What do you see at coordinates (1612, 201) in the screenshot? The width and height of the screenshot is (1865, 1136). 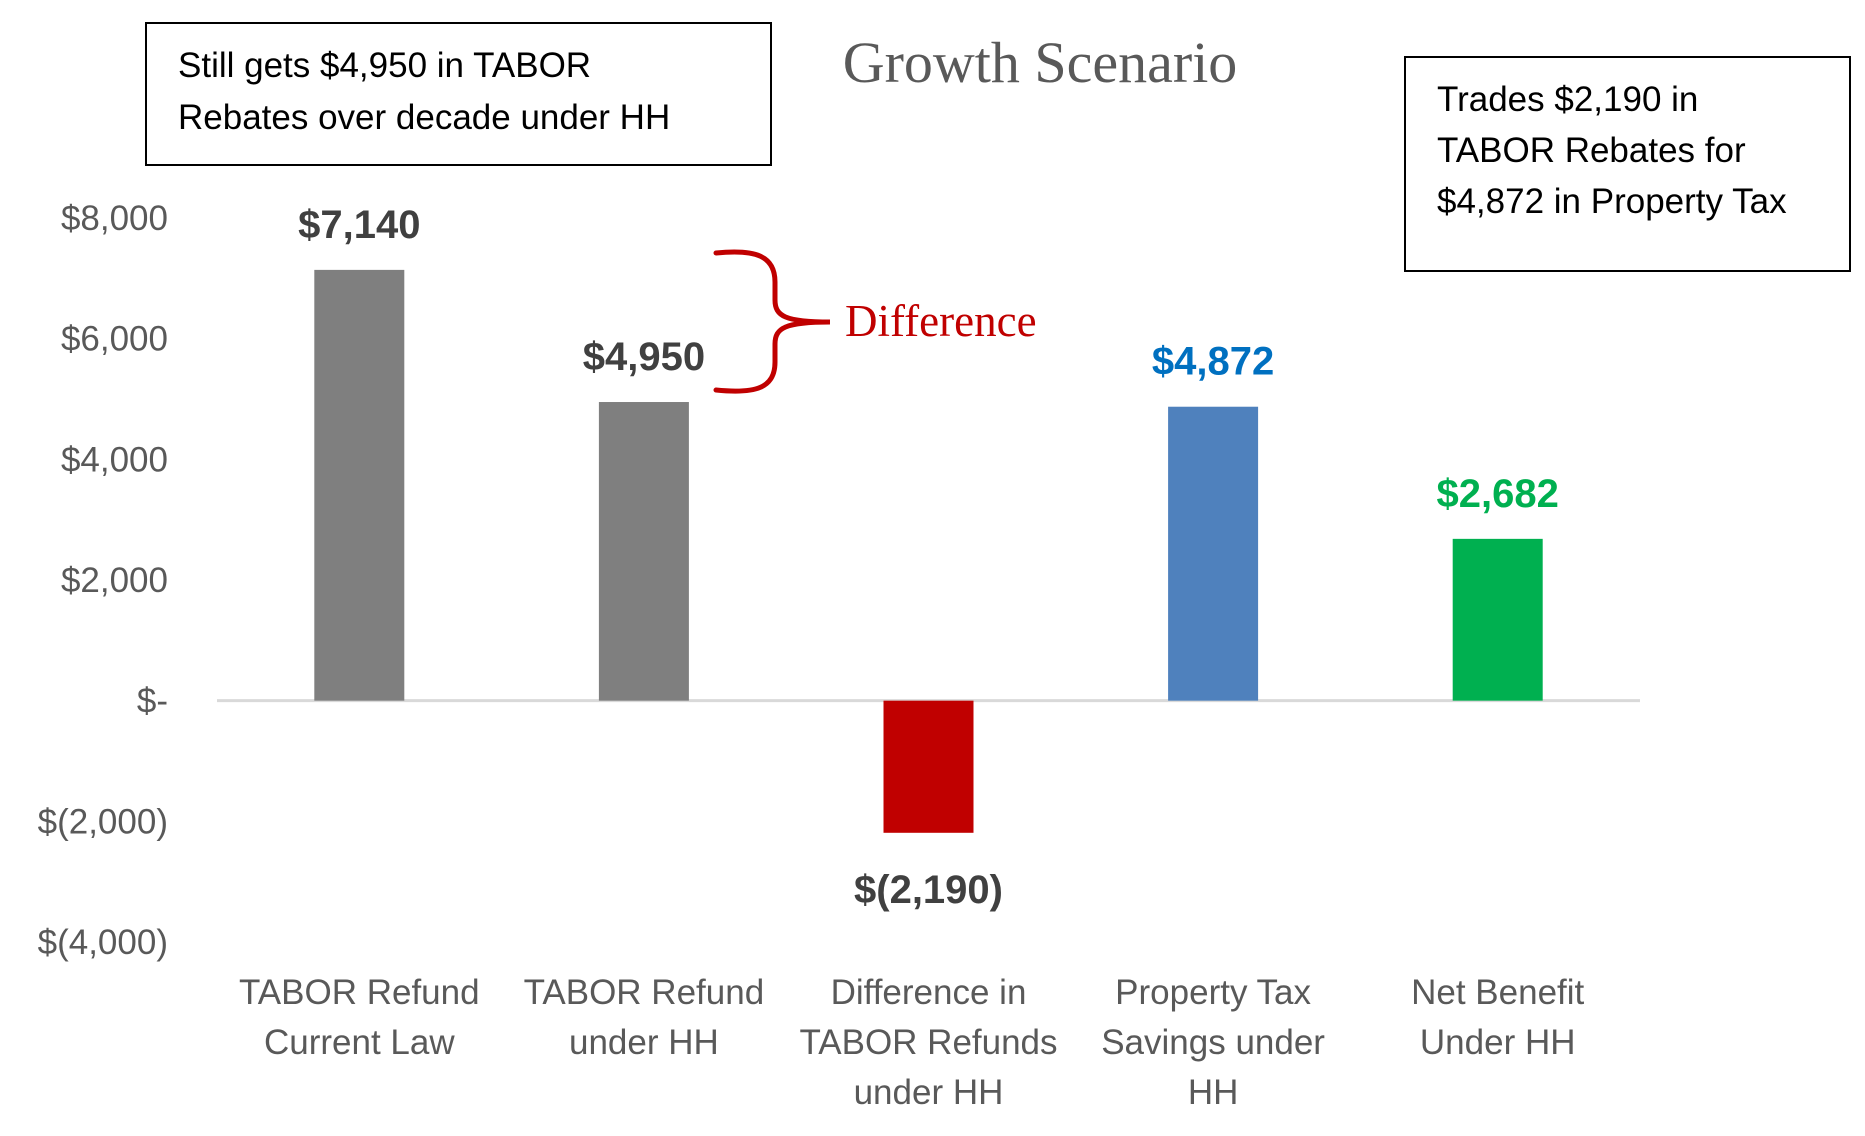 I see `annotation-text: $4,872 in Property Tax` at bounding box center [1612, 201].